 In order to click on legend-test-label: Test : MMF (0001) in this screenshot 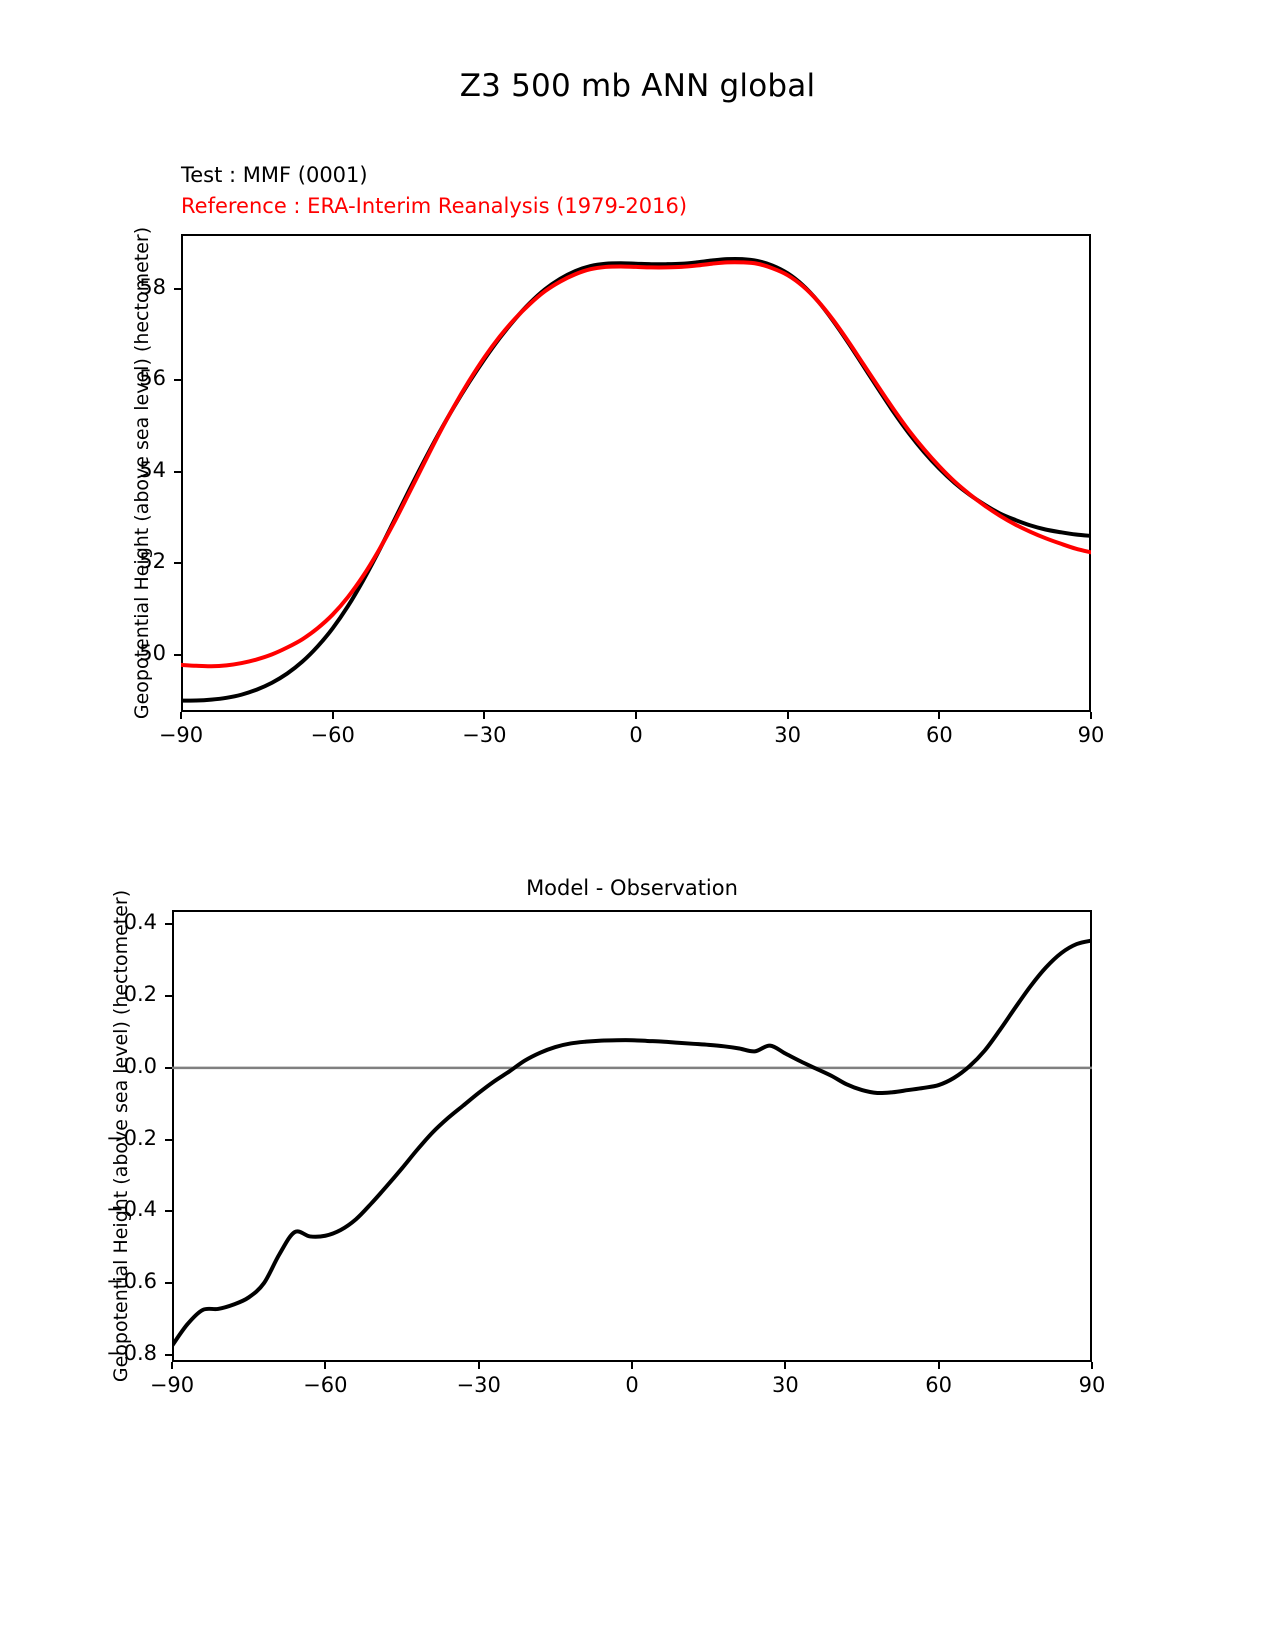, I will do `click(274, 175)`.